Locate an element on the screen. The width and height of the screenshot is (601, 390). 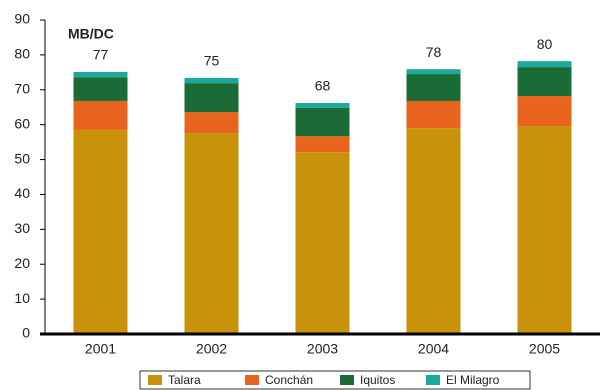
total-label: 78 is located at coordinates (434, 52).